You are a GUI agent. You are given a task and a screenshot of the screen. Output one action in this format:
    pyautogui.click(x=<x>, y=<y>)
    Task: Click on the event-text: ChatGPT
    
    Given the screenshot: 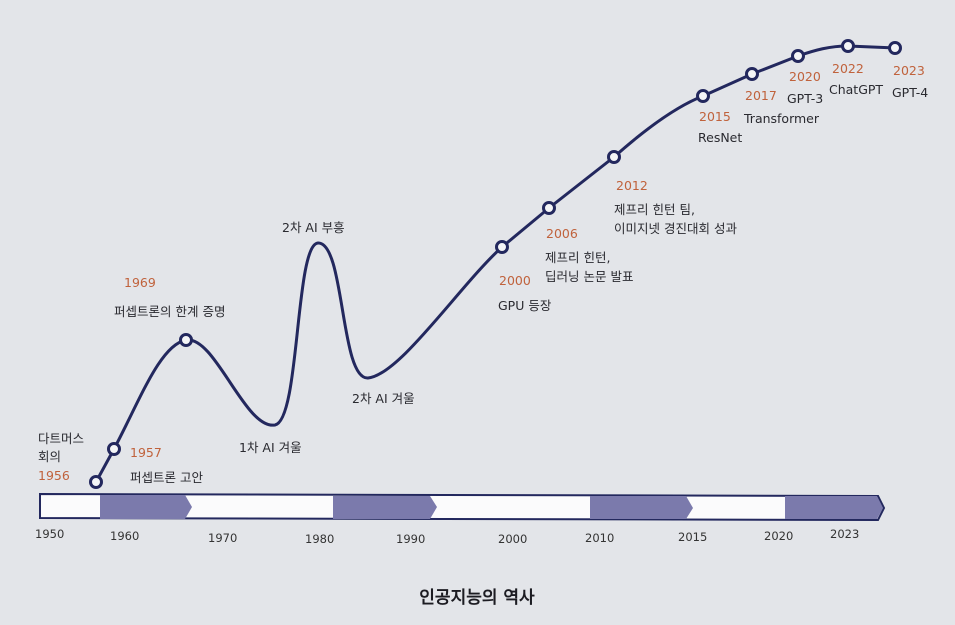 What is the action you would take?
    pyautogui.click(x=856, y=89)
    